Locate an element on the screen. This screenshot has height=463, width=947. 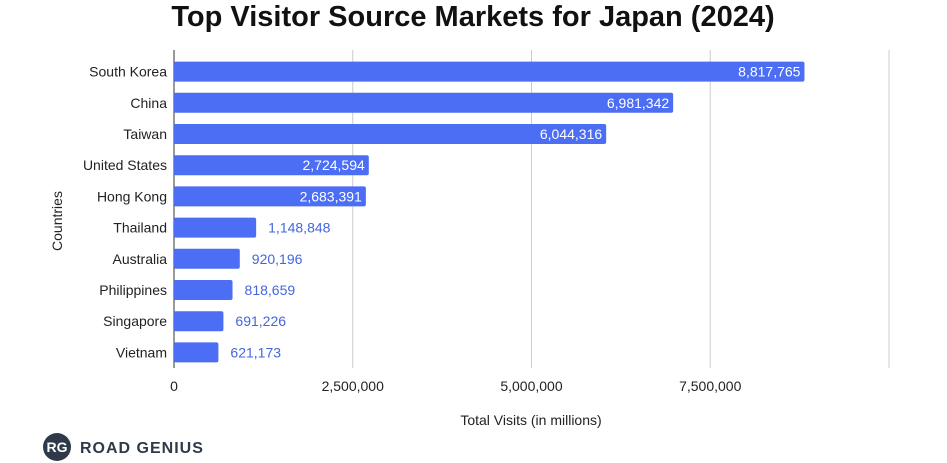
x-tick-label: 7,500,000 is located at coordinates (710, 386).